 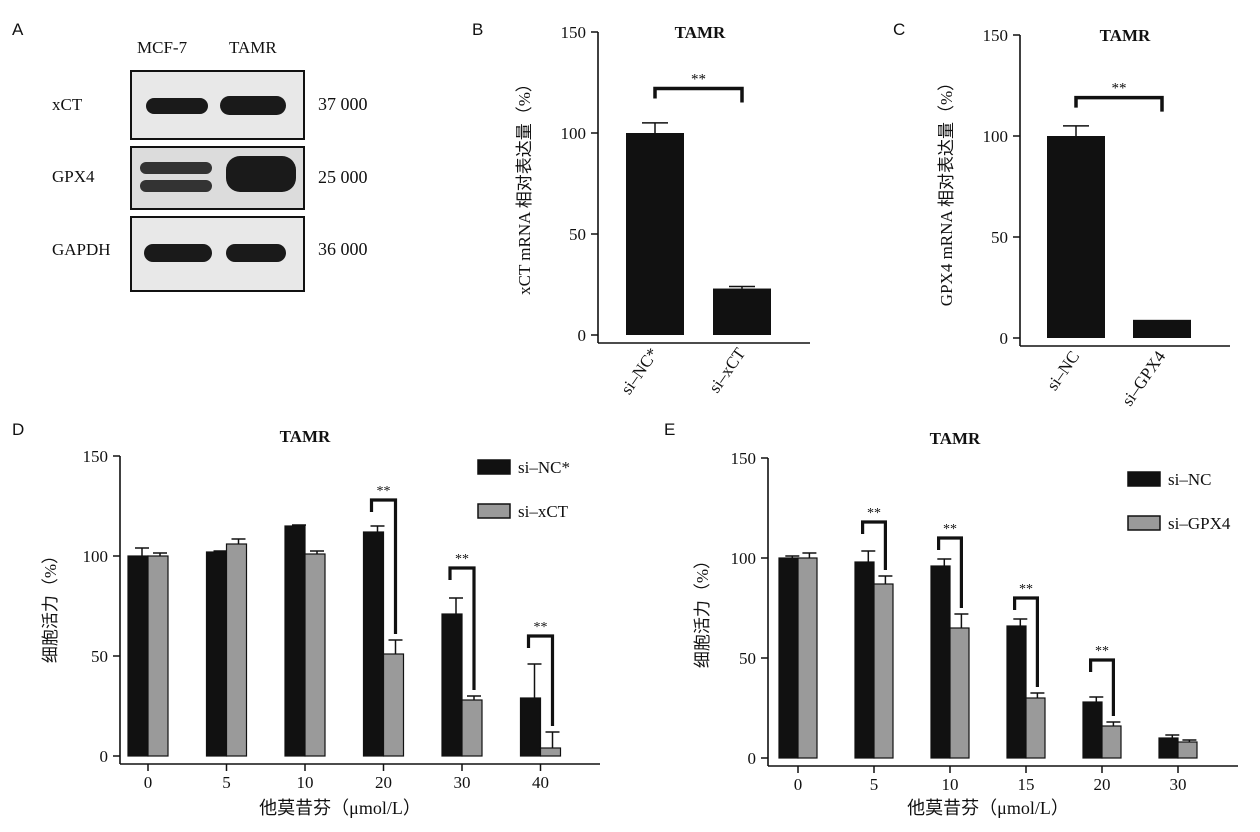 What do you see at coordinates (574, 133) in the screenshot?
I see `chart-b-ytick-label: 100` at bounding box center [574, 133].